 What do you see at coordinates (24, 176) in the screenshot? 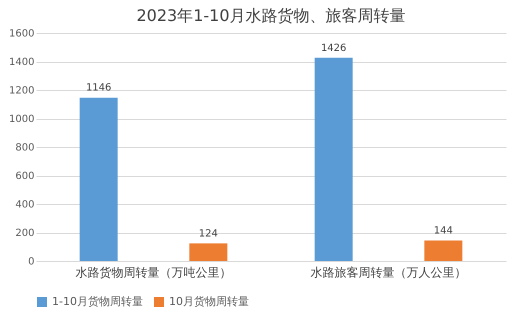
I see `y-tick-label: 600` at bounding box center [24, 176].